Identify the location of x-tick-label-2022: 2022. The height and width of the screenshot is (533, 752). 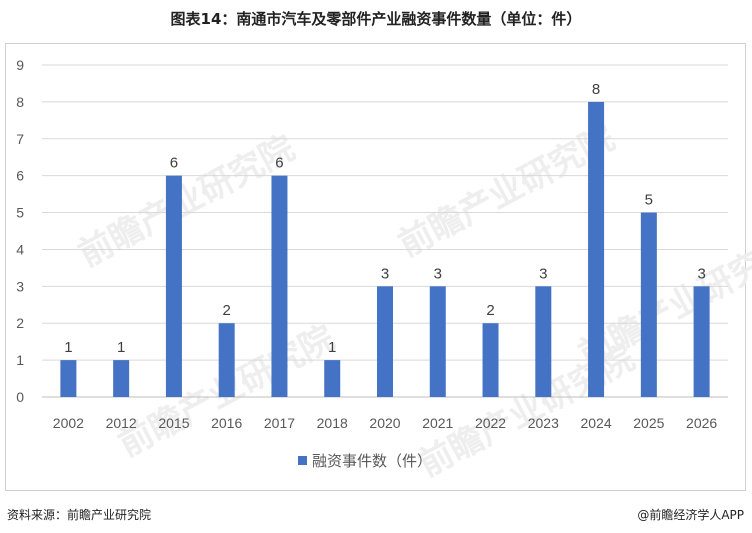
(490, 423).